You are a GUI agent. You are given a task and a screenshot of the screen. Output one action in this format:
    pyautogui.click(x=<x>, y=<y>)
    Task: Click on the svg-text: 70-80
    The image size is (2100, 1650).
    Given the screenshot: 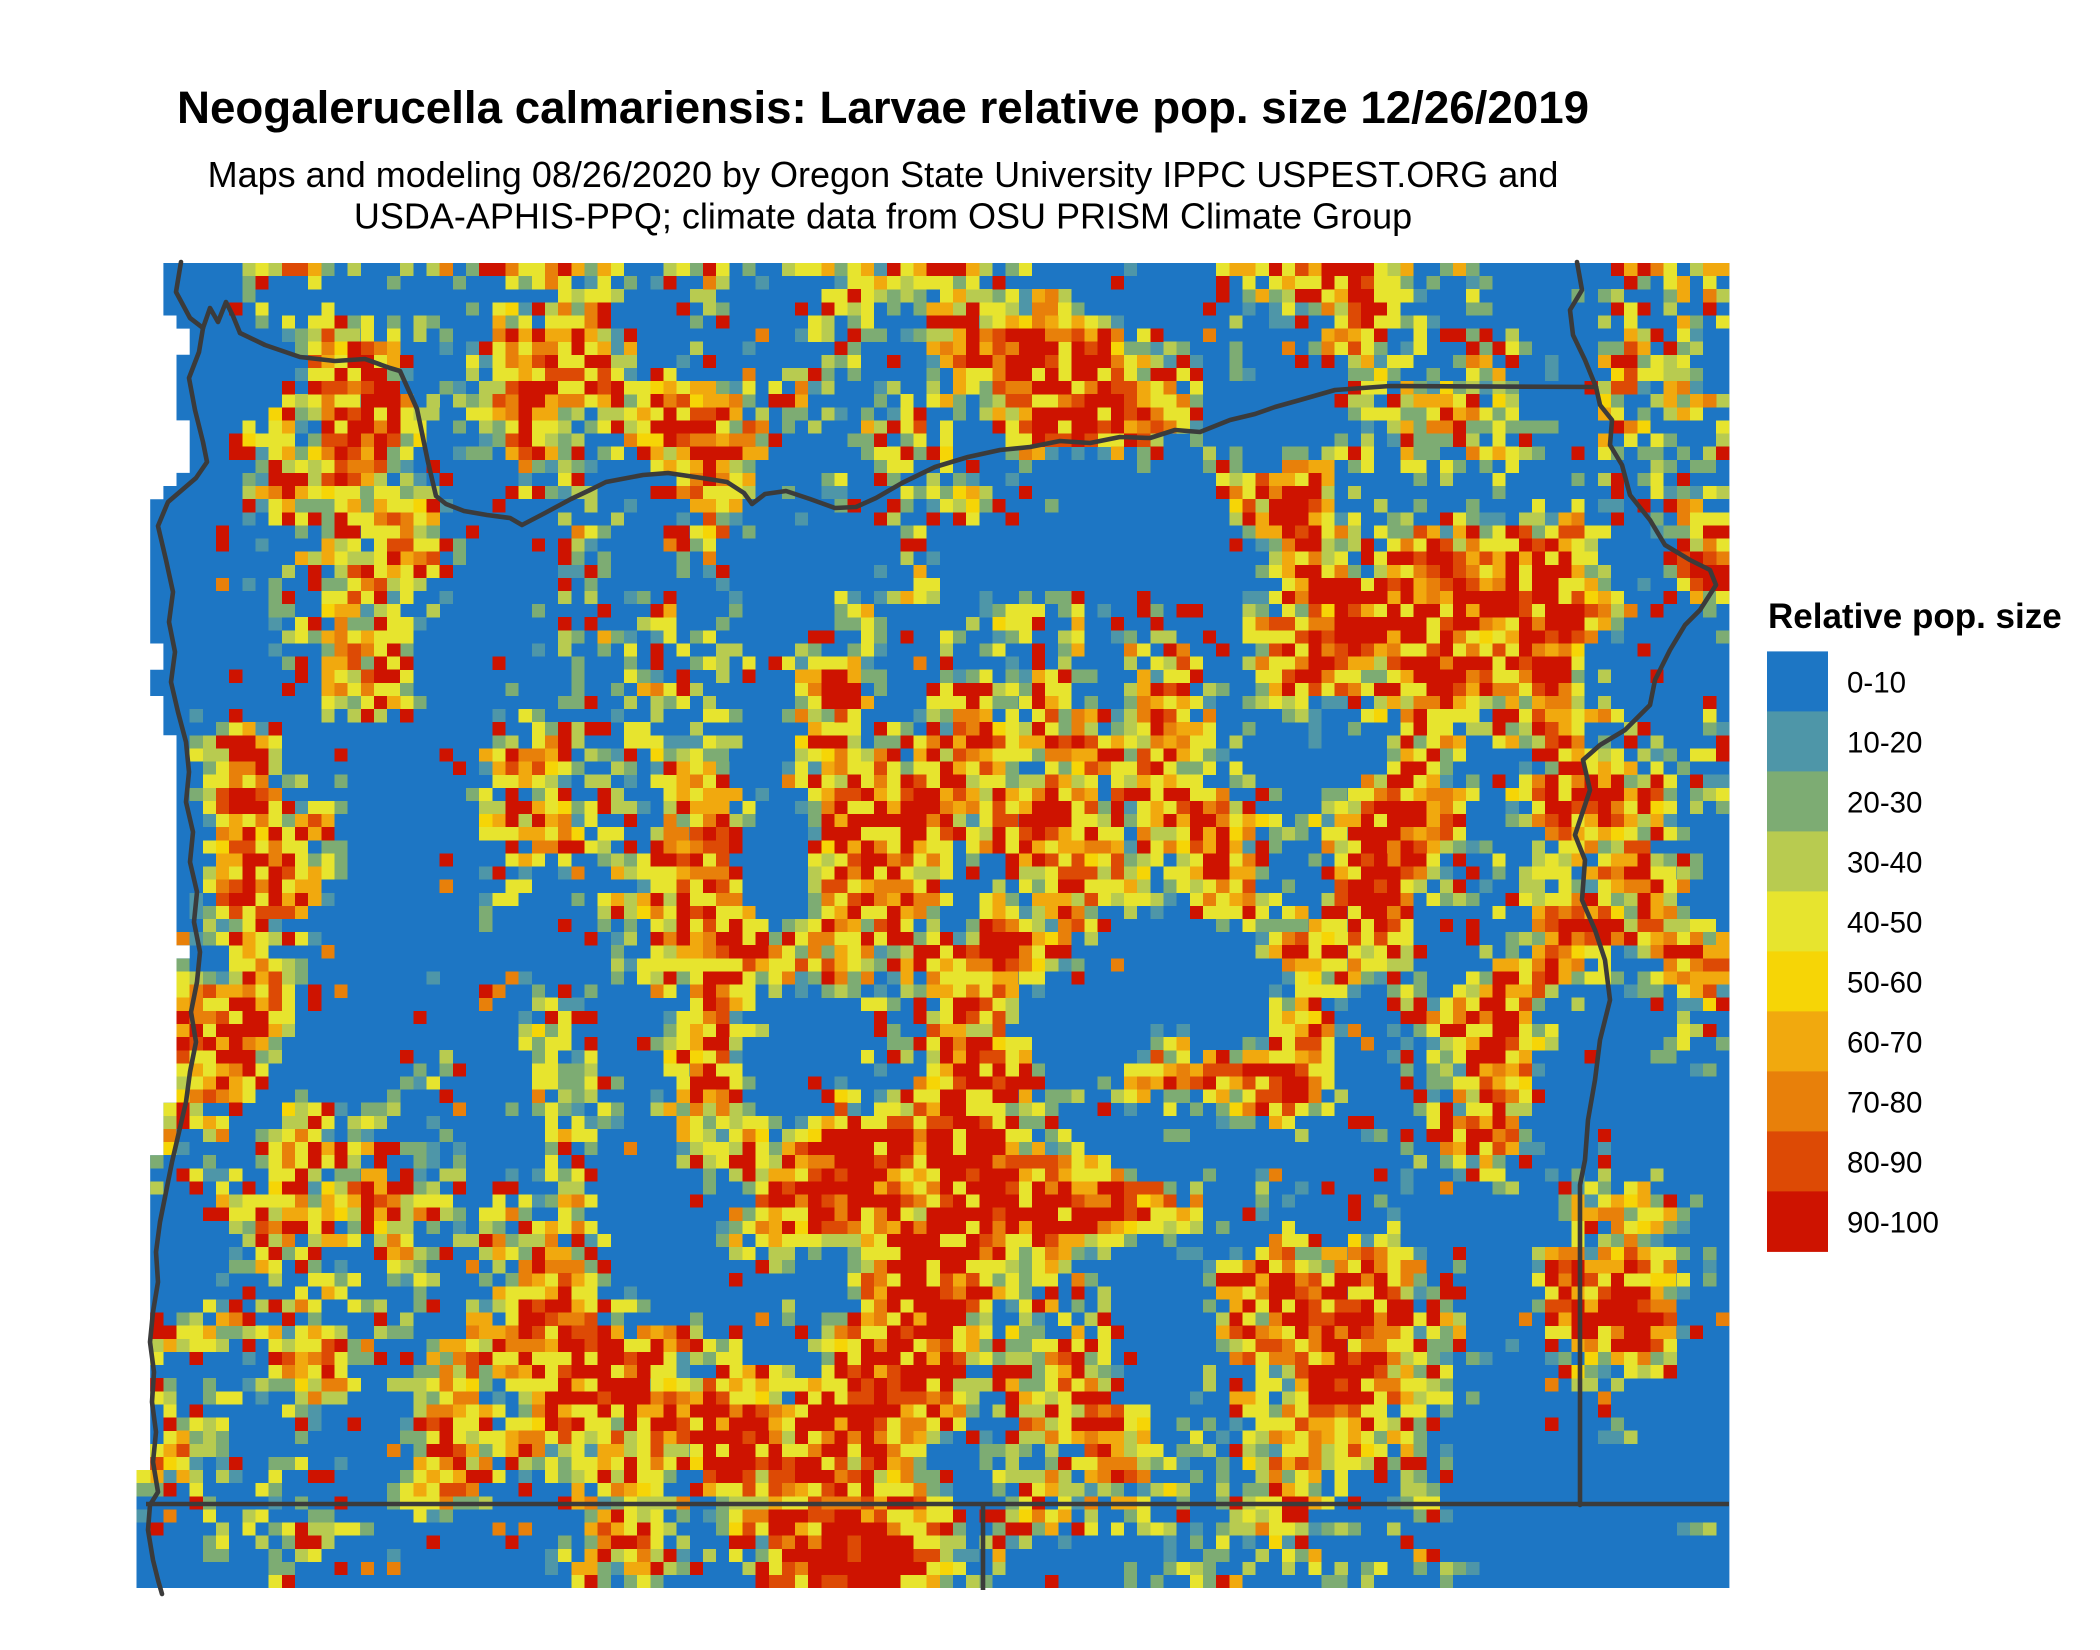 What is the action you would take?
    pyautogui.click(x=1884, y=1102)
    